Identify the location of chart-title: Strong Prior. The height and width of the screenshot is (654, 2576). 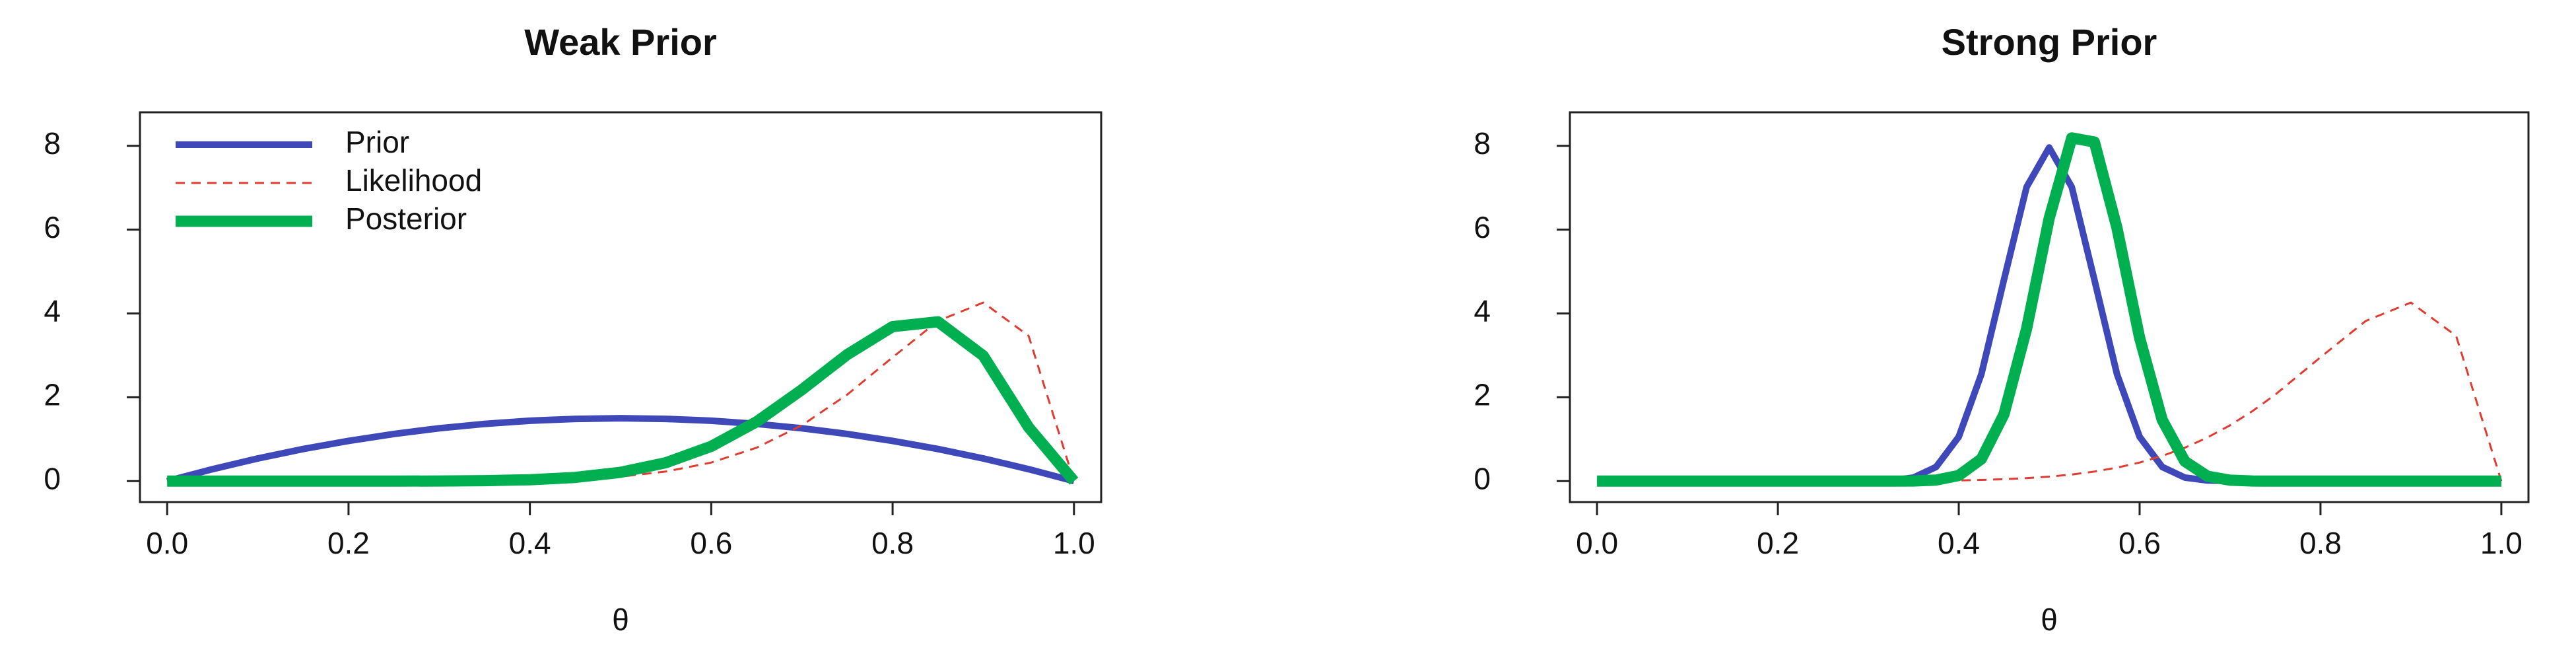
(2050, 42).